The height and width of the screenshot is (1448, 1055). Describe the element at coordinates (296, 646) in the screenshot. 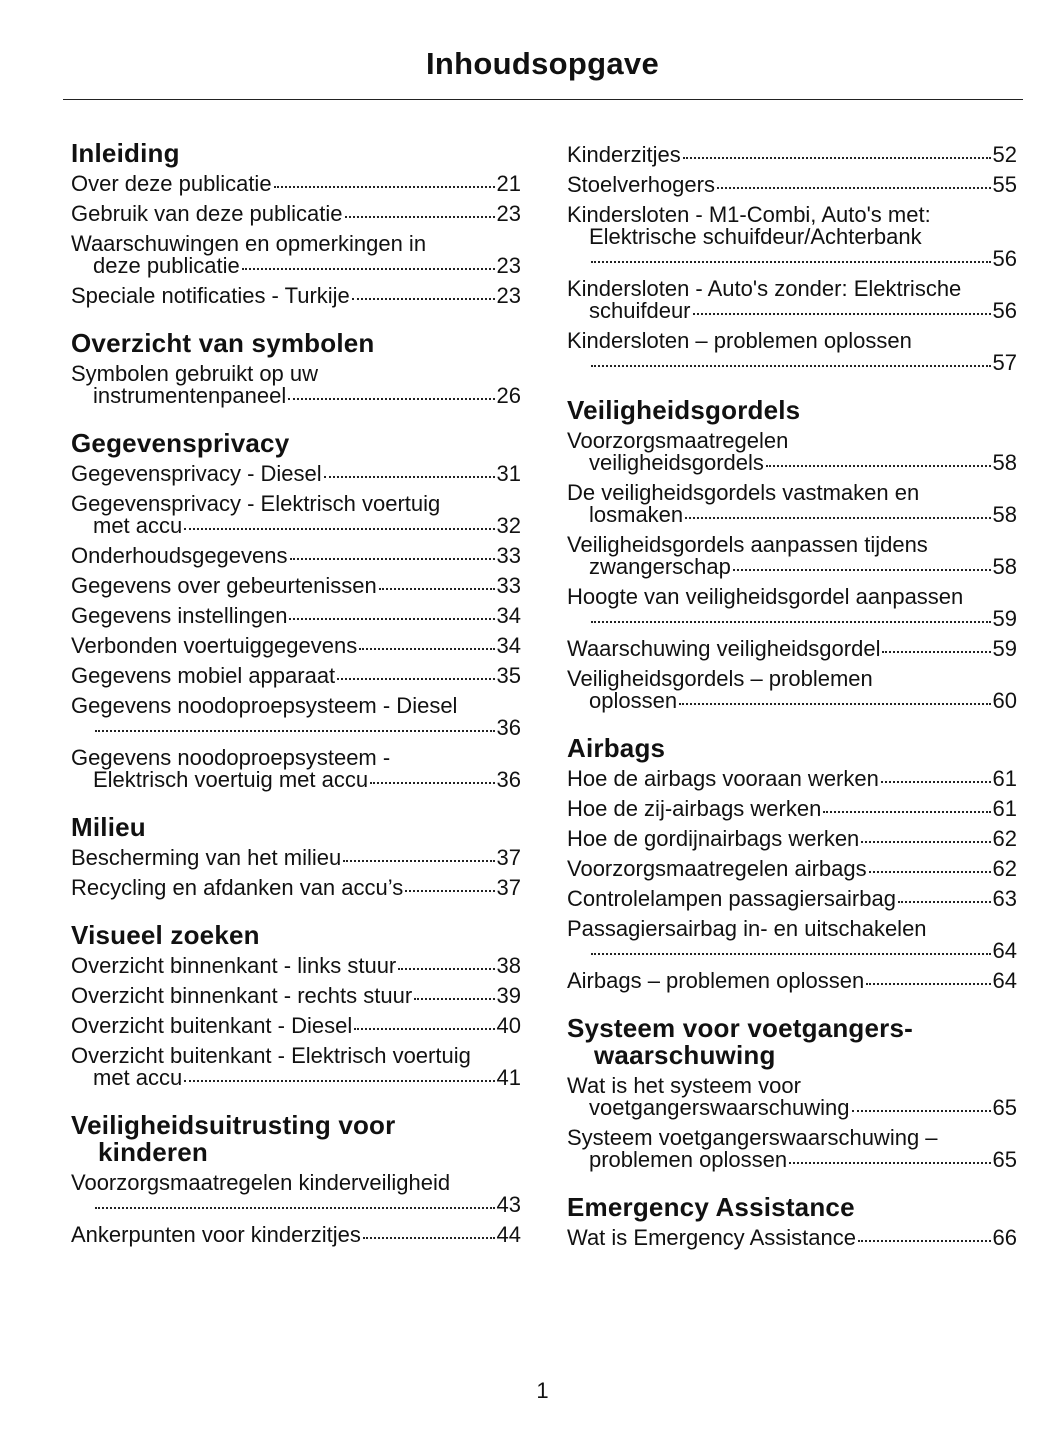

I see `toc-entry: Verbonden voertuiggegevens 34` at that location.